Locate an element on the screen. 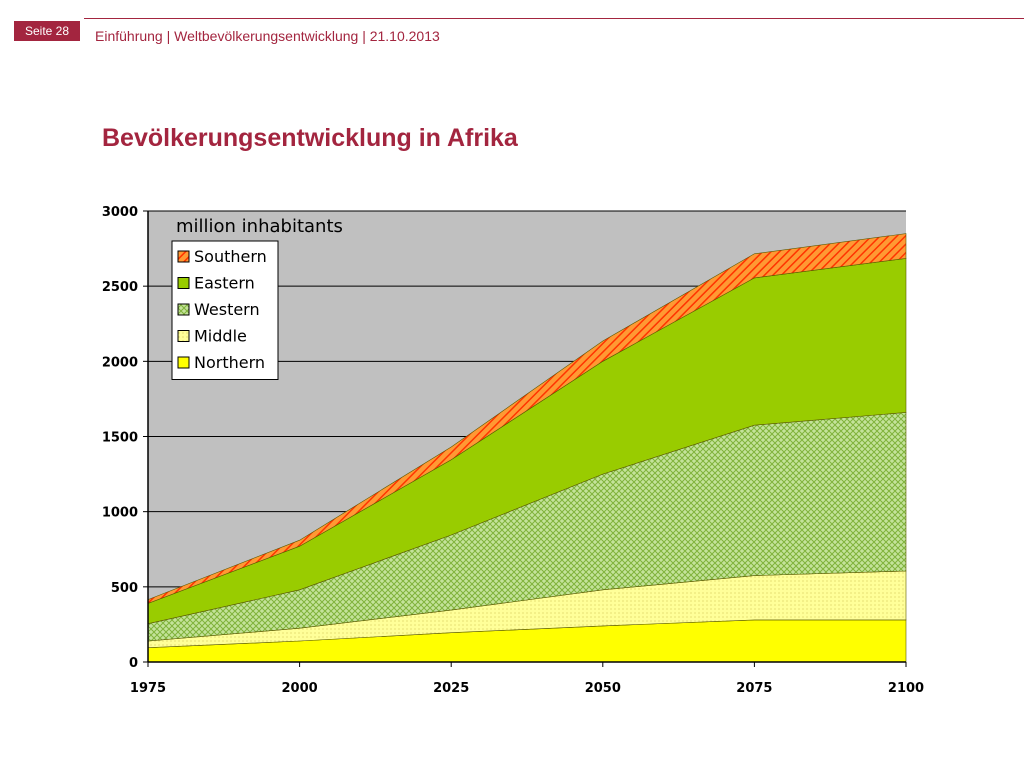 The width and height of the screenshot is (1024, 768). legend-label-eastern: Eastern is located at coordinates (224, 283).